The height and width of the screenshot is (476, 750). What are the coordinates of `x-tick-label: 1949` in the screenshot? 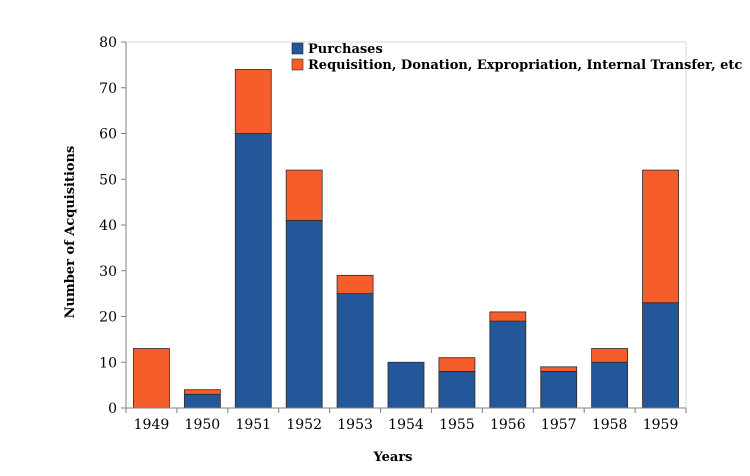 It's located at (152, 425).